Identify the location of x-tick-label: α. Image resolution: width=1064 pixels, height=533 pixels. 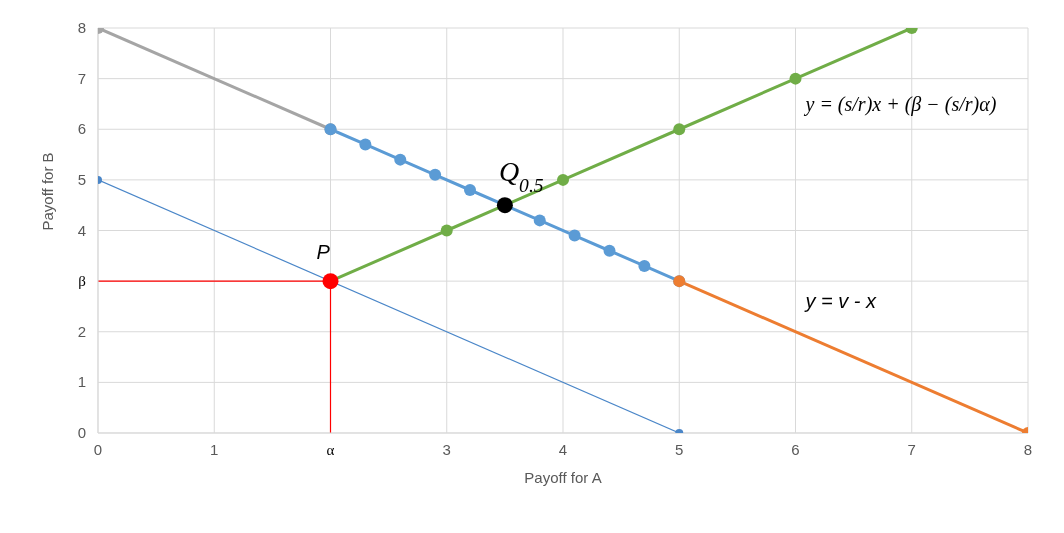
(330, 450).